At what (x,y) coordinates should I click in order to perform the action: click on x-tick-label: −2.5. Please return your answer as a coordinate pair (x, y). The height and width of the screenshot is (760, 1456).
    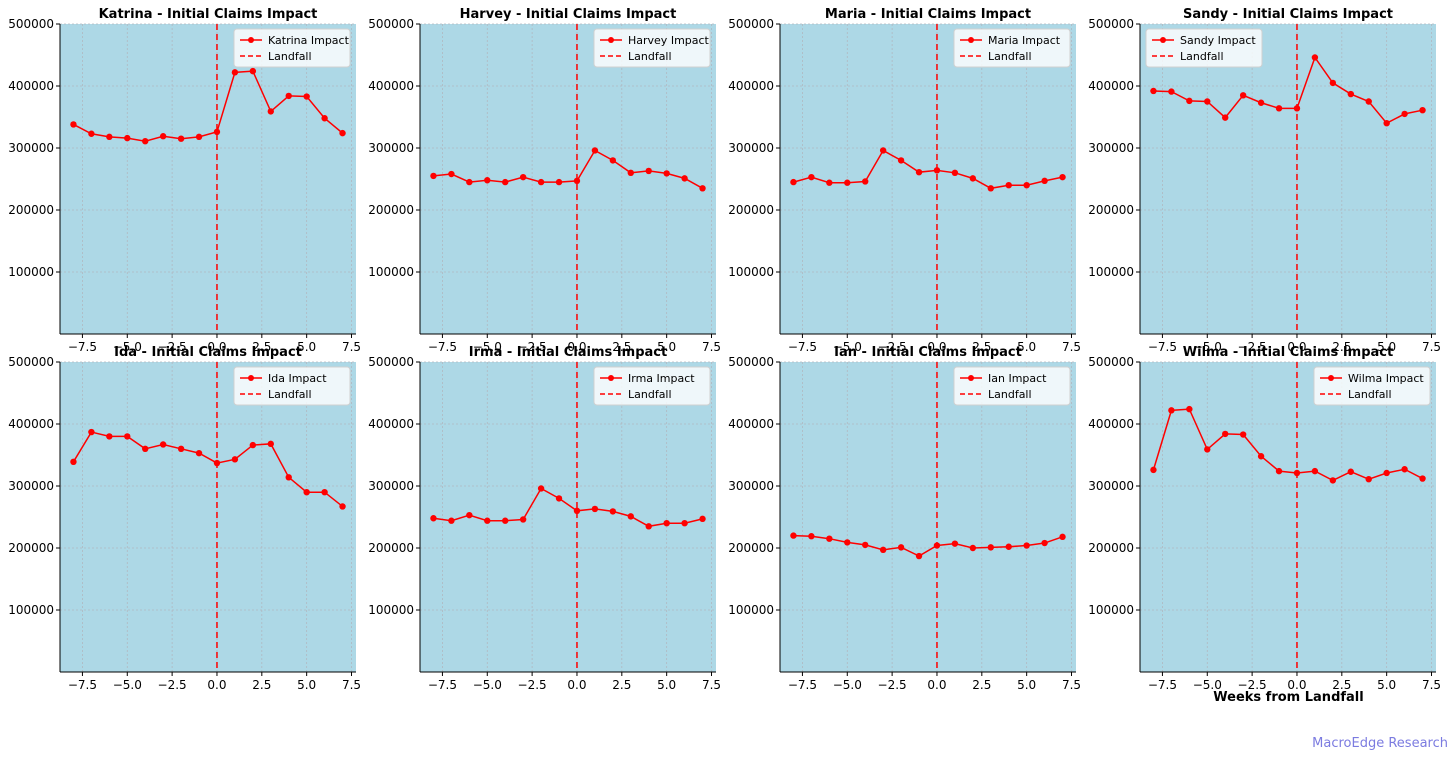
    Looking at the image, I should click on (532, 685).